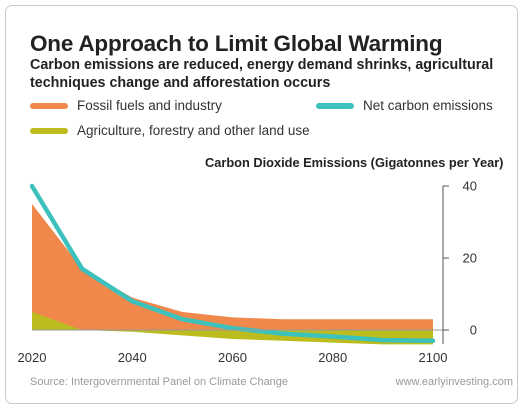 This screenshot has width=525, height=411. What do you see at coordinates (454, 382) in the screenshot?
I see `site-url: www.earlyinvesting.com` at bounding box center [454, 382].